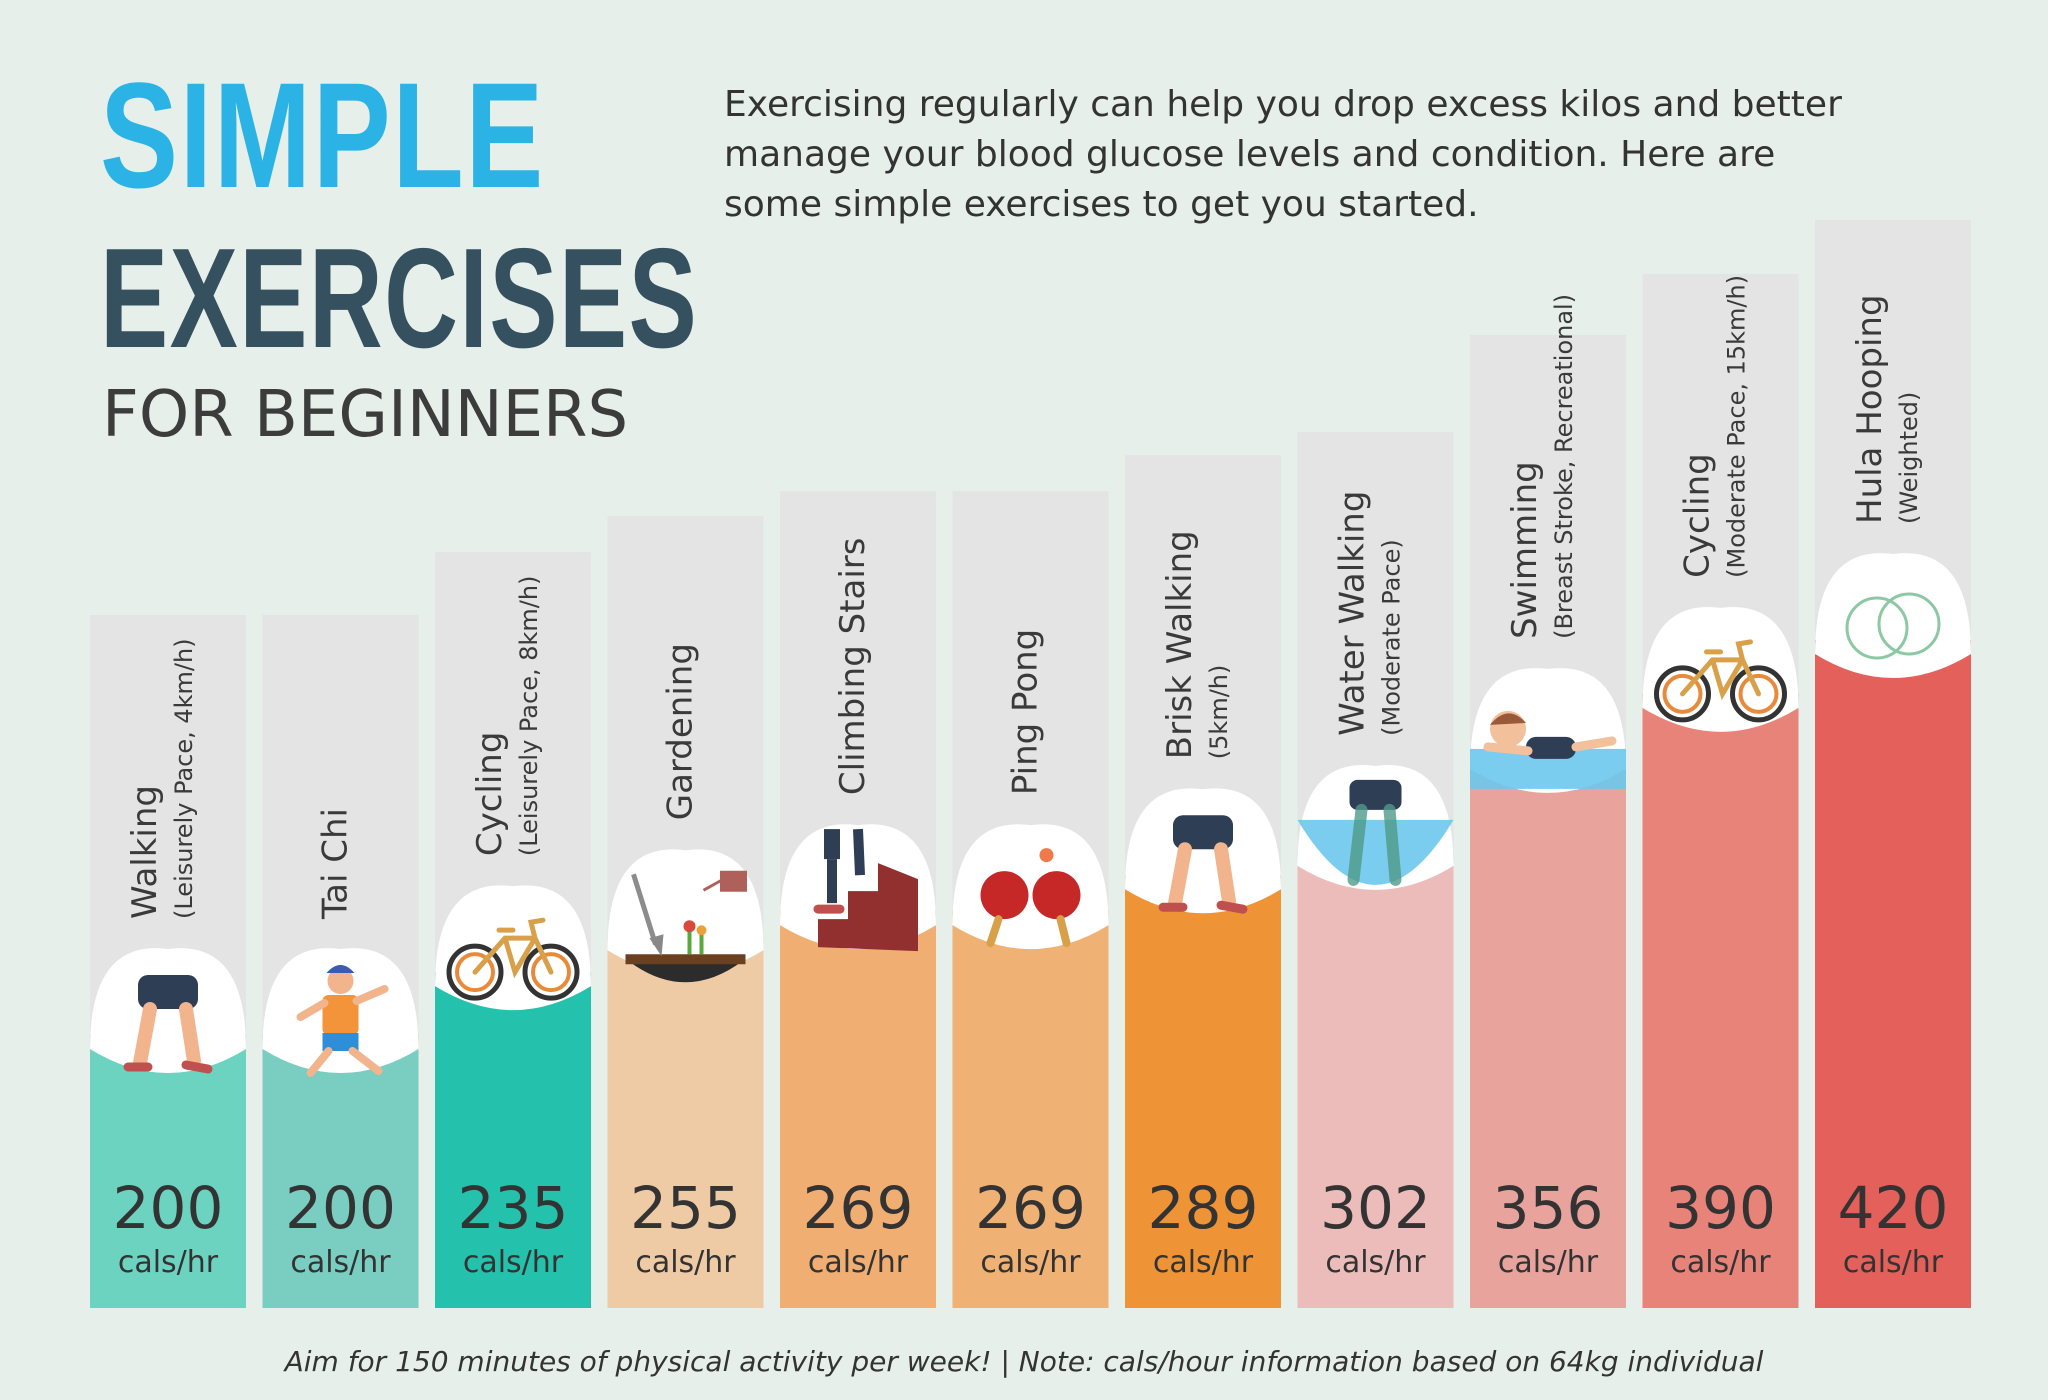 The width and height of the screenshot is (2048, 1400). What do you see at coordinates (1375, 1208) in the screenshot?
I see `bar-value-label: 302` at bounding box center [1375, 1208].